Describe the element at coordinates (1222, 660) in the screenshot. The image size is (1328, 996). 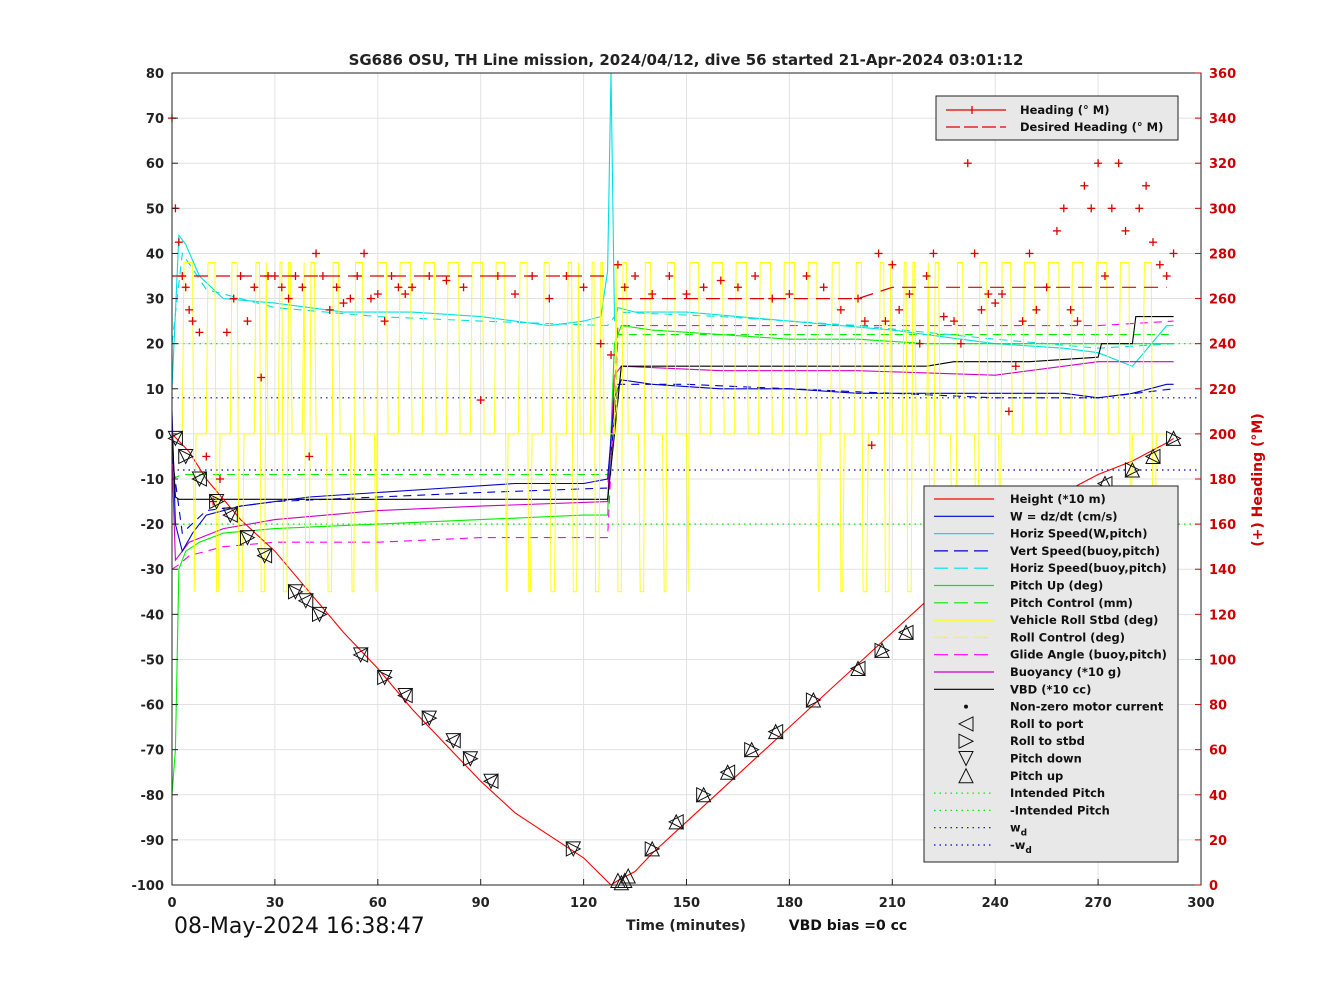
I see `right-tick-label: 100` at that location.